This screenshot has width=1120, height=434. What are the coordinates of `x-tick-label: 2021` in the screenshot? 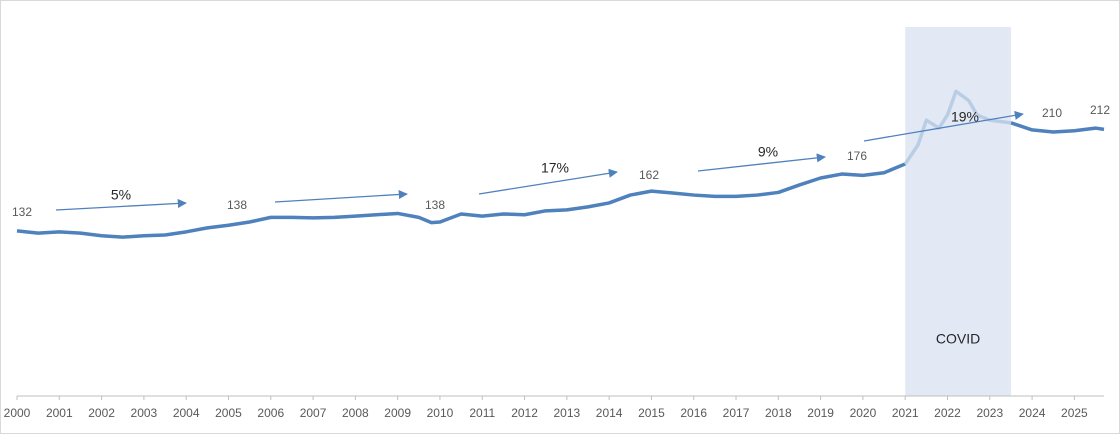 It's located at (905, 413).